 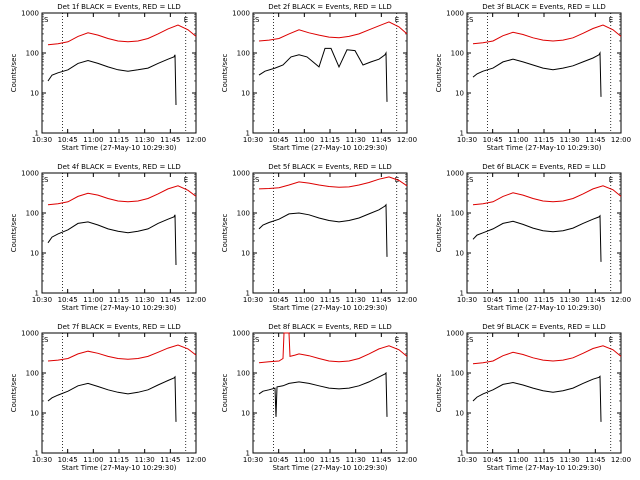 What do you see at coordinates (329, 167) in the screenshot?
I see `chart-title: Det 5f BLACK = Events, RED = LLD` at bounding box center [329, 167].